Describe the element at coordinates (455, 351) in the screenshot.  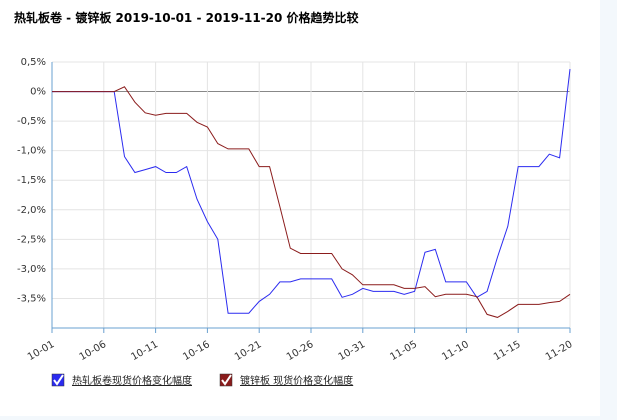
I see `x-tick-label: 11-10` at that location.